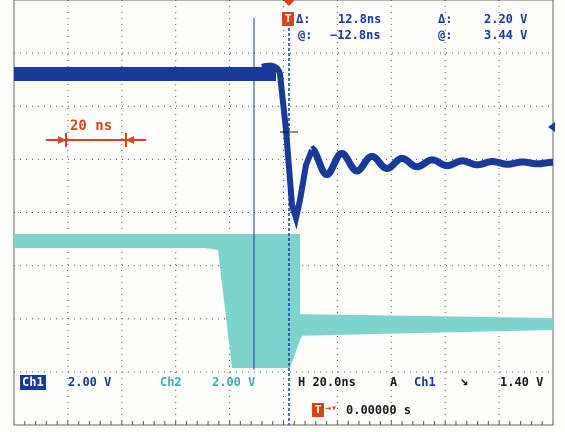  I want to click on trigger-source: Ch1, so click(425, 382).